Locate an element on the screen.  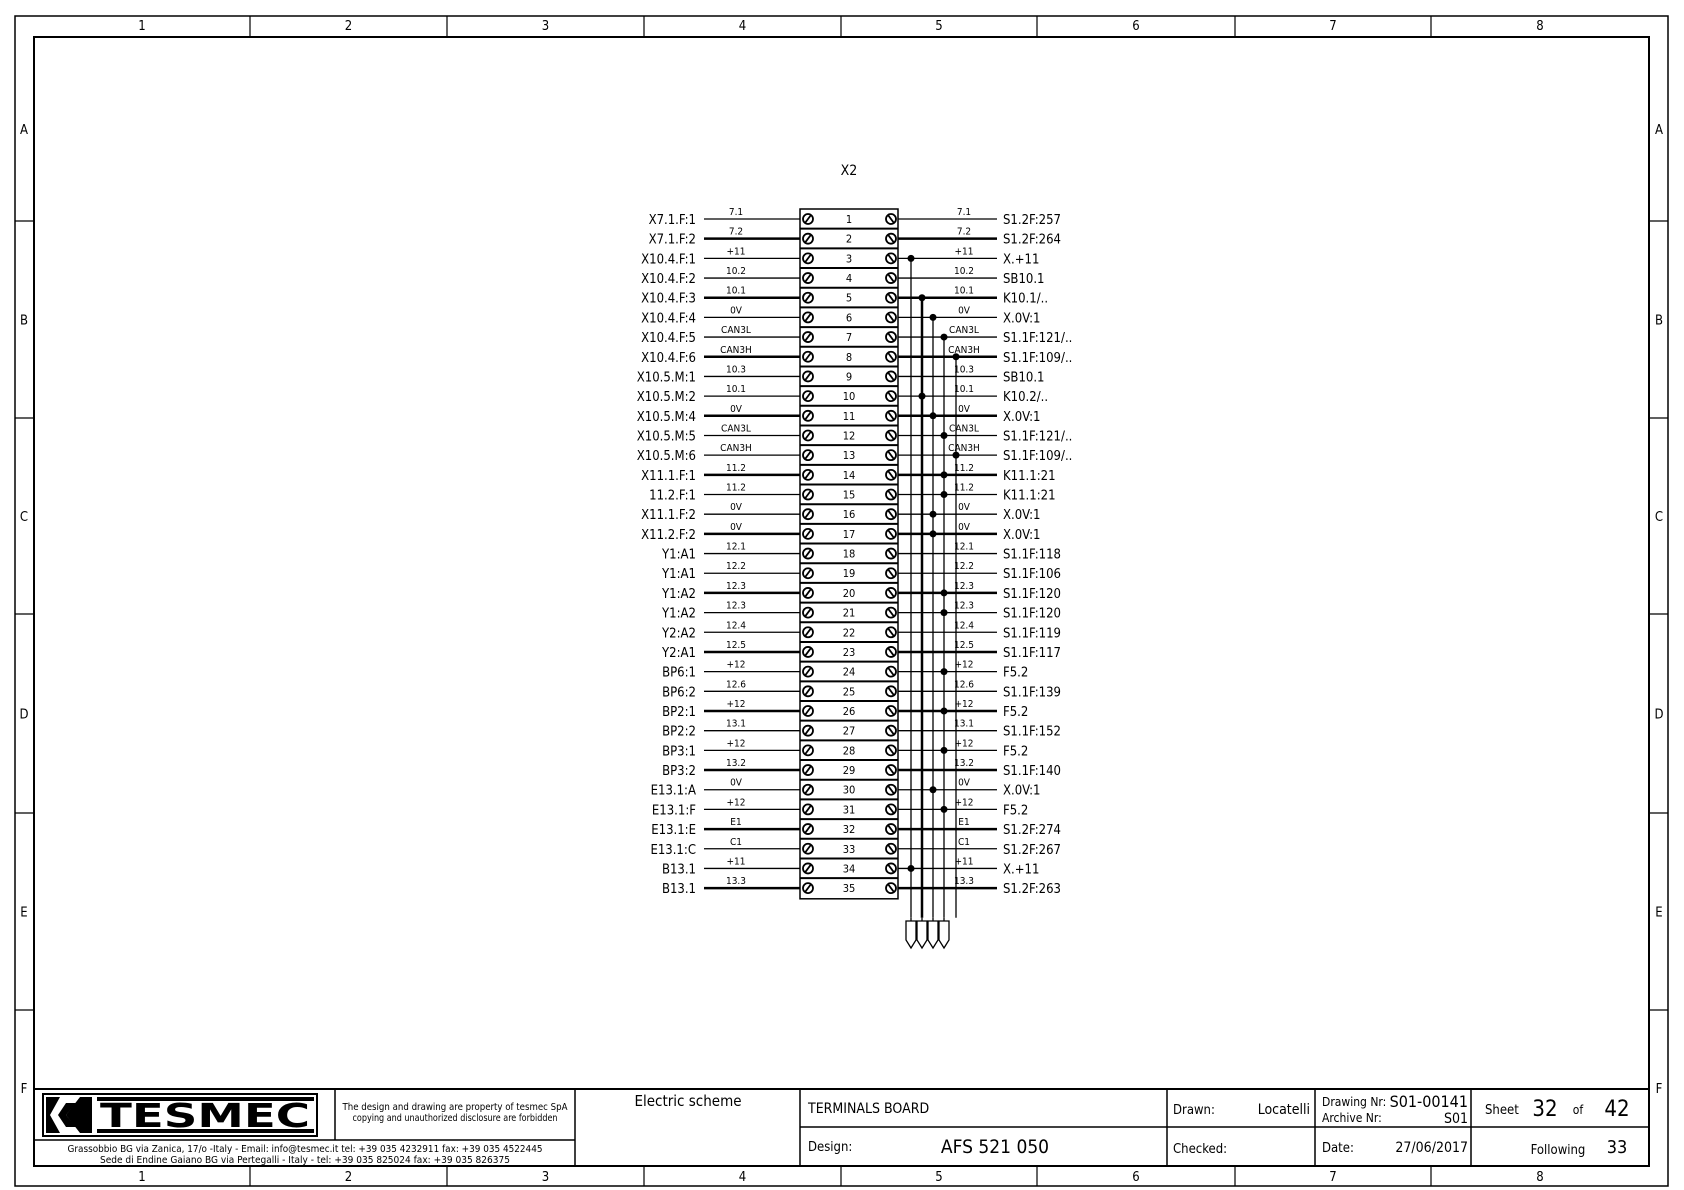
terminal-number: 19 is located at coordinates (849, 573).